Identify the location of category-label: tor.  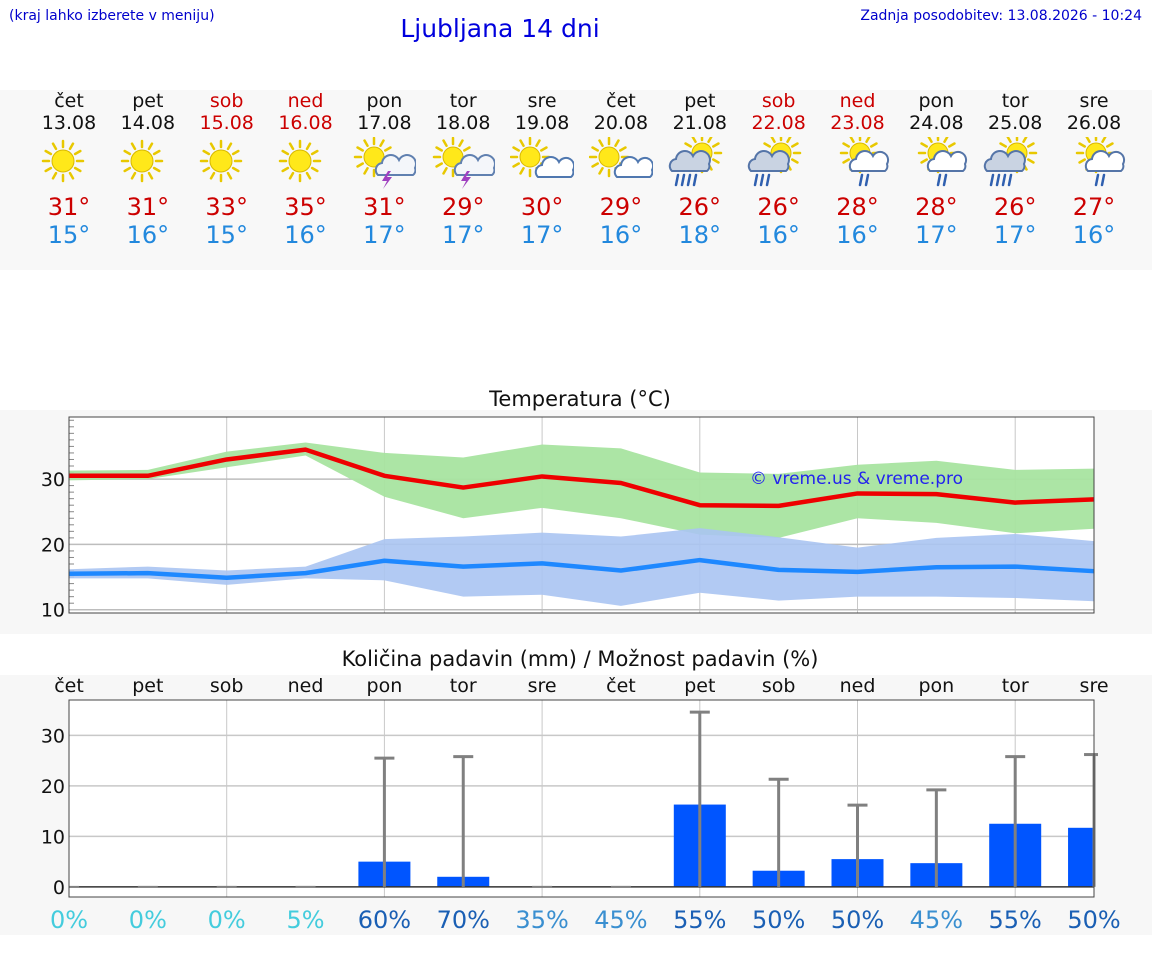
(463, 686).